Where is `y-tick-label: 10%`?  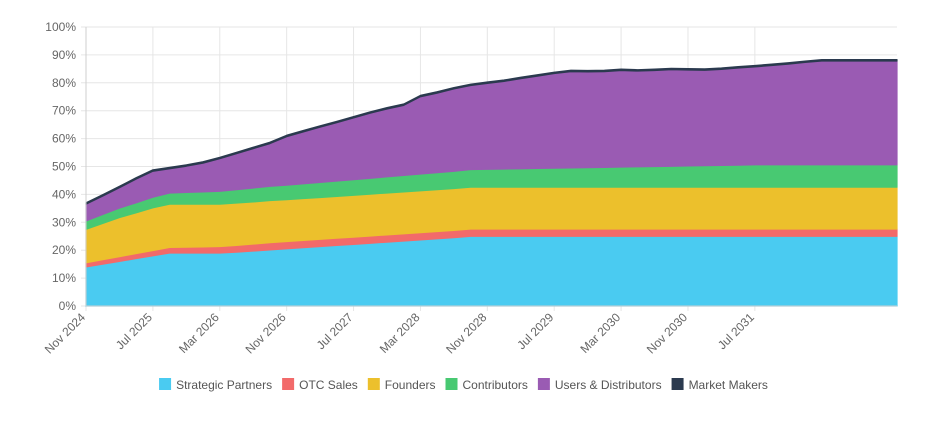
y-tick-label: 10% is located at coordinates (64, 278).